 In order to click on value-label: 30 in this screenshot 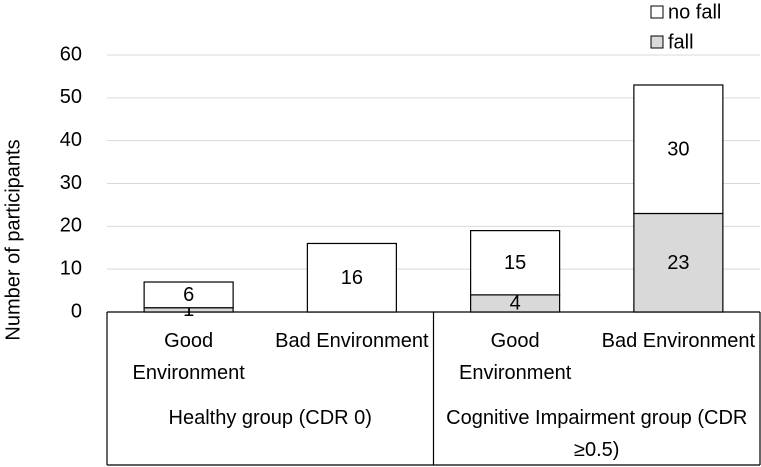, I will do `click(678, 150)`.